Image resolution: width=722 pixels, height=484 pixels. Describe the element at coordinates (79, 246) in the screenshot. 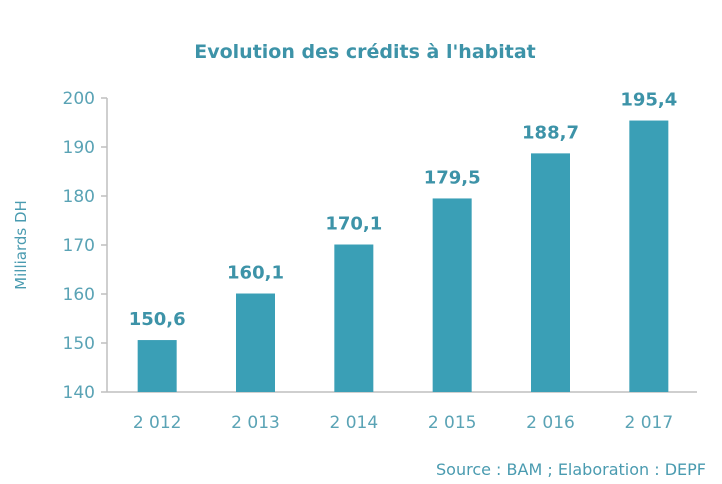

I see `y-tick-label: 170` at that location.